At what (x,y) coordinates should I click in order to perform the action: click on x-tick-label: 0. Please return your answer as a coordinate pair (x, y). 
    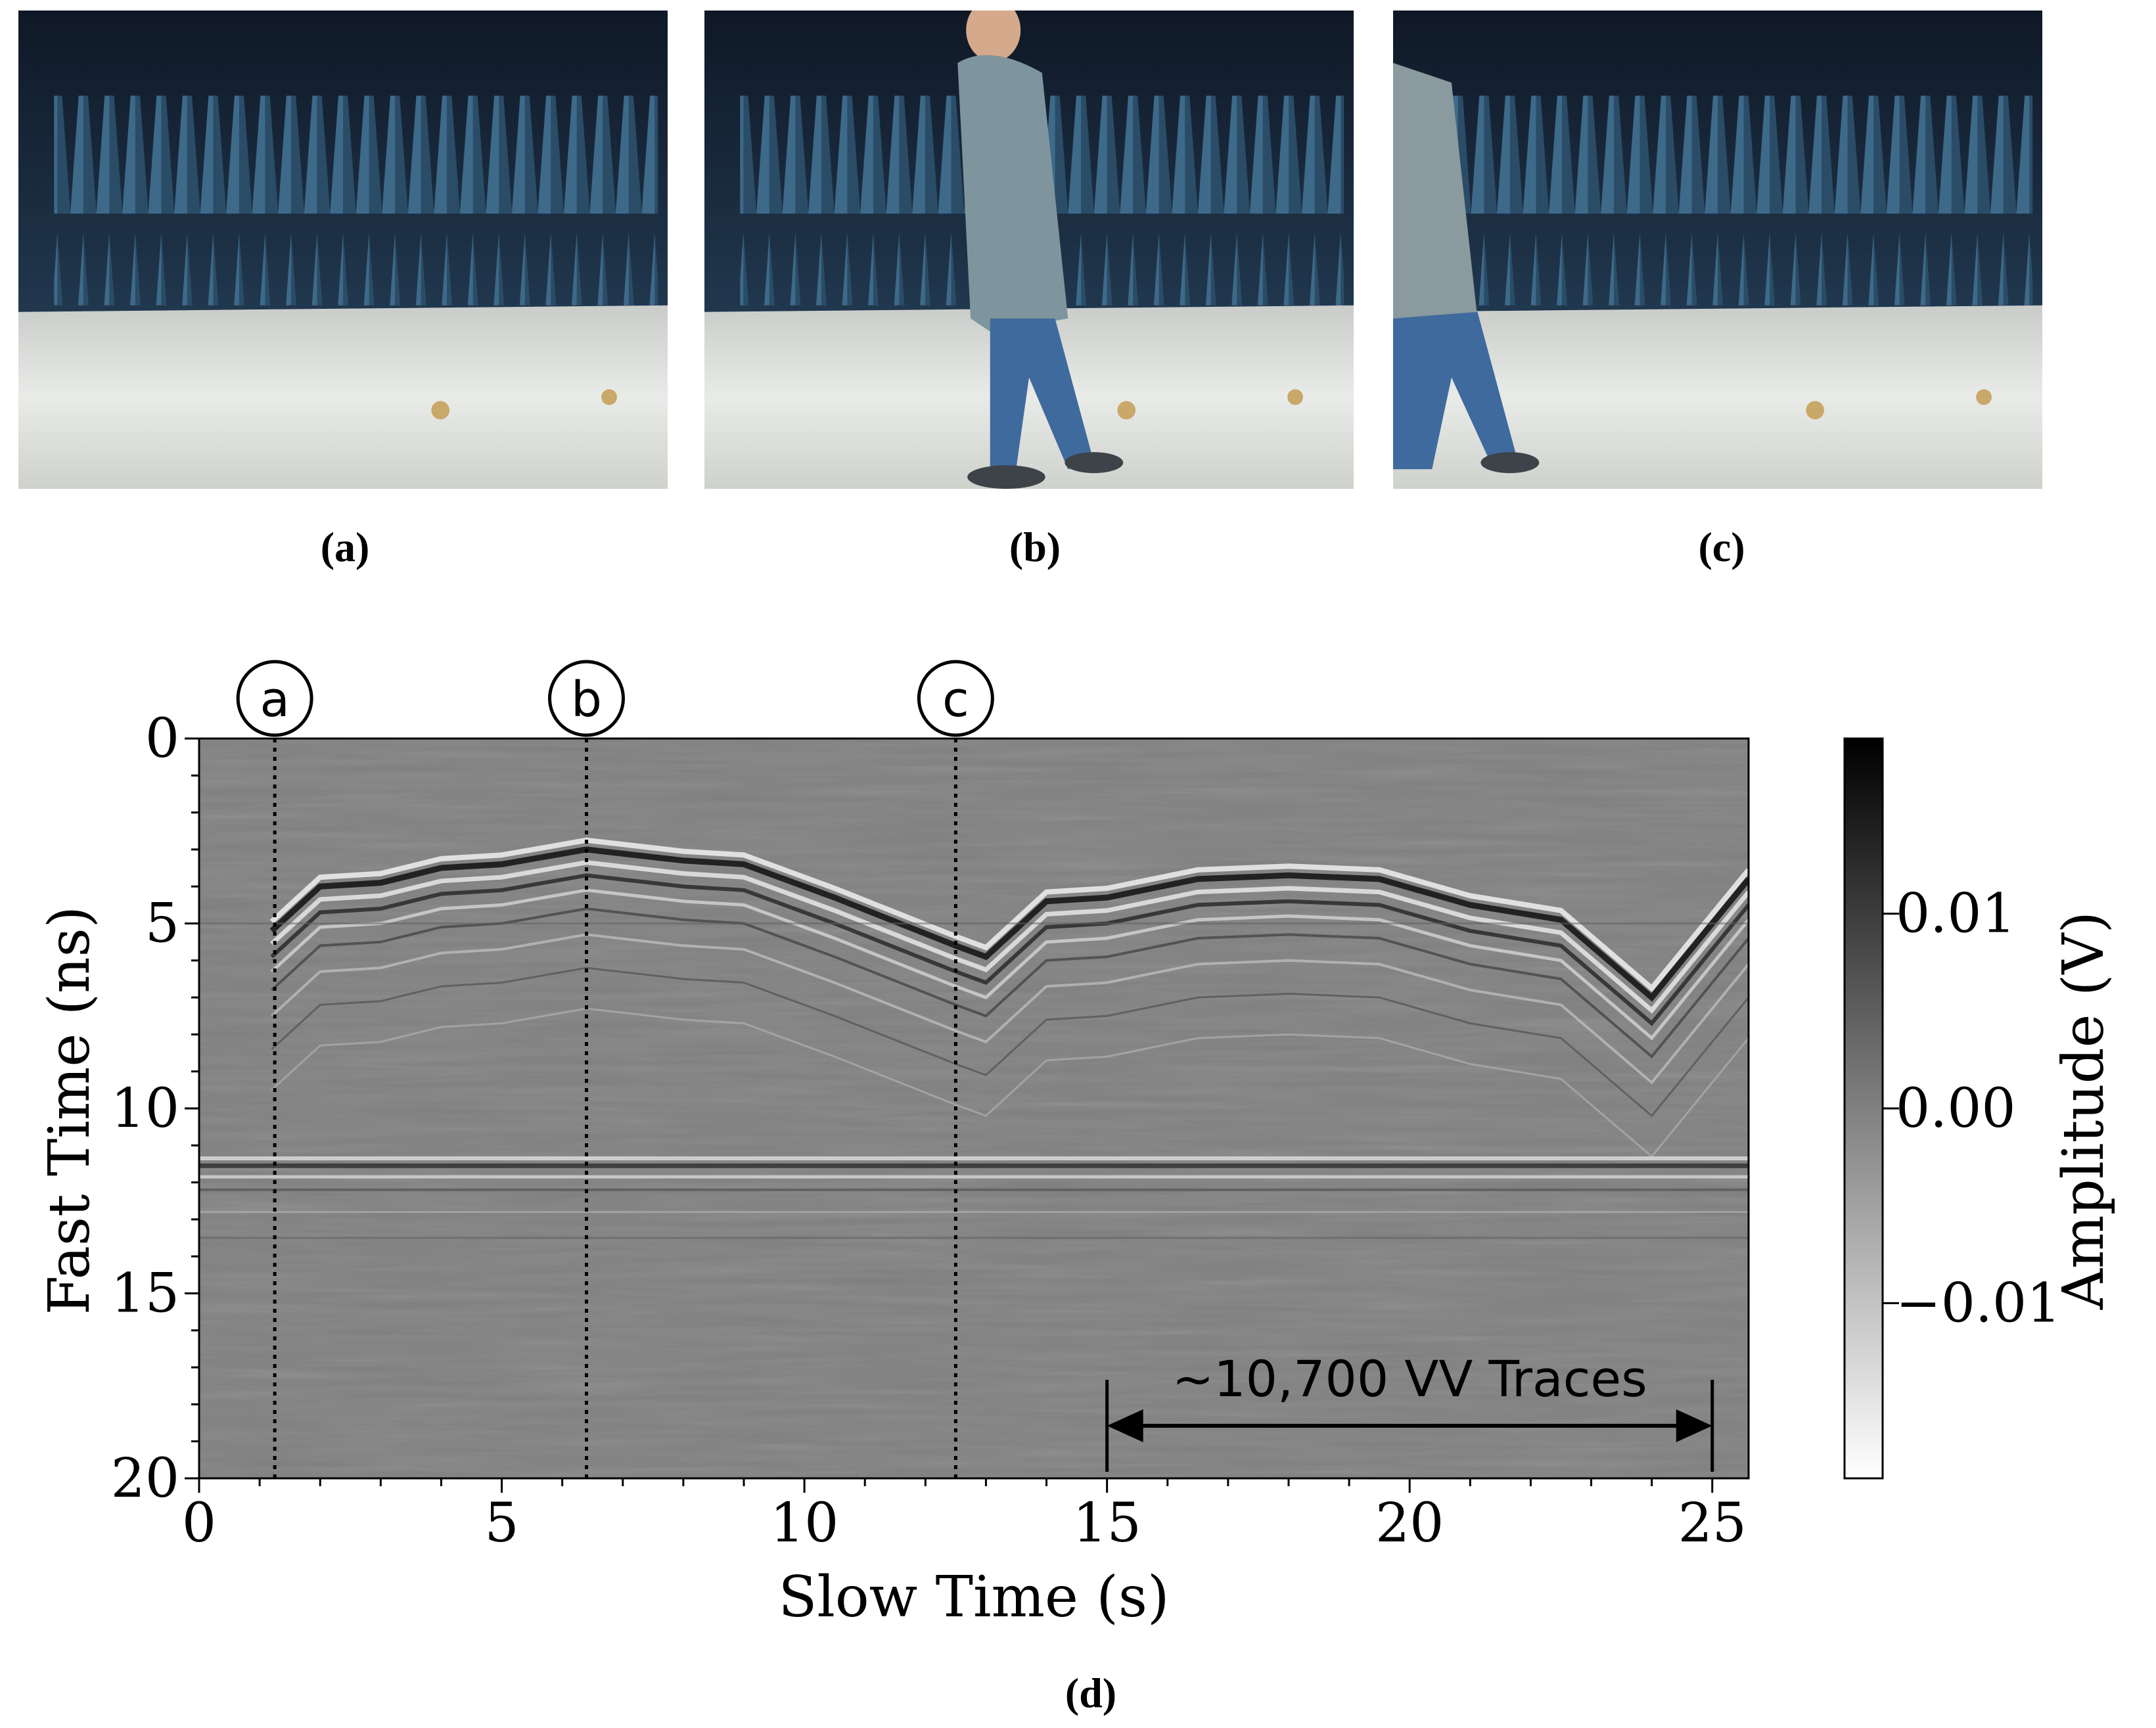
    Looking at the image, I should click on (199, 1523).